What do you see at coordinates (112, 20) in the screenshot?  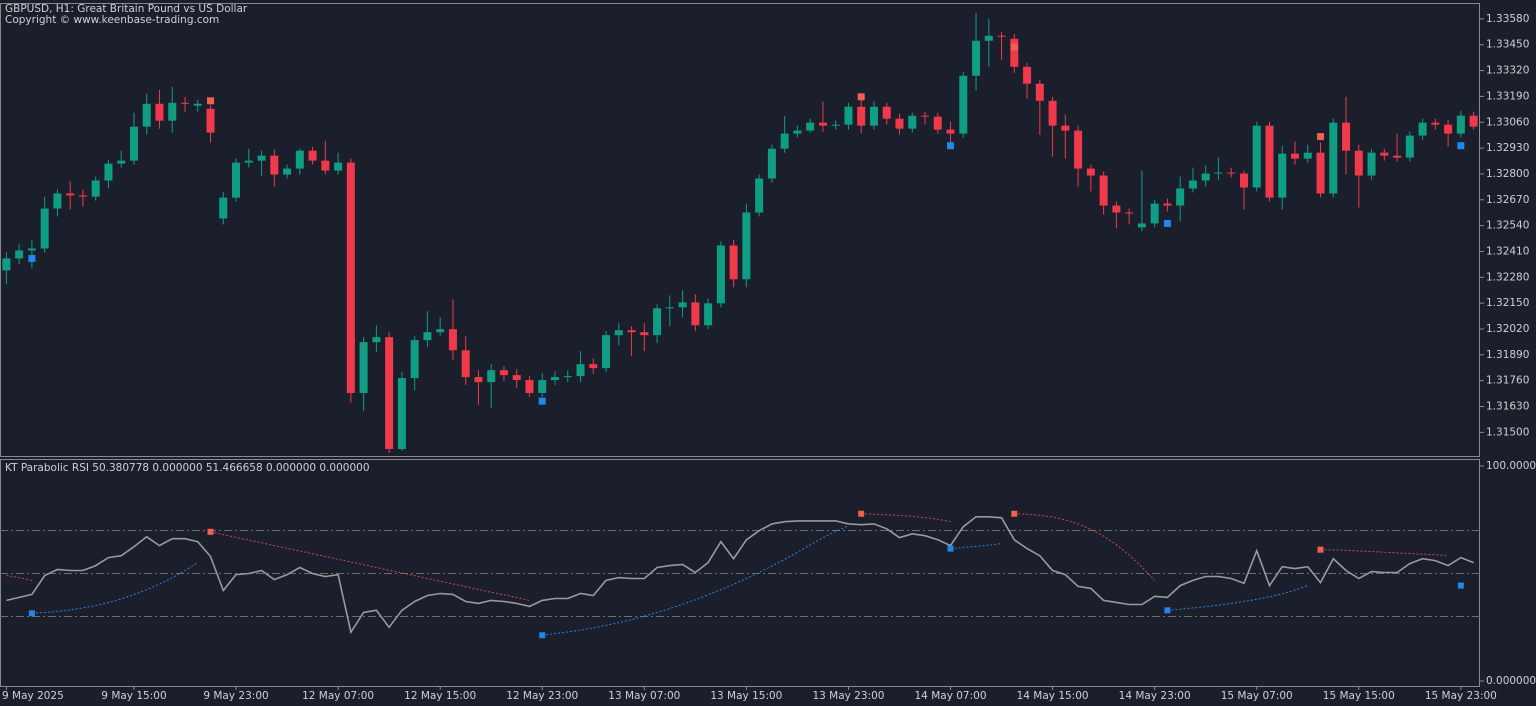 I see `chart-subtitle: Copyright © www.keenbase-trading.com` at bounding box center [112, 20].